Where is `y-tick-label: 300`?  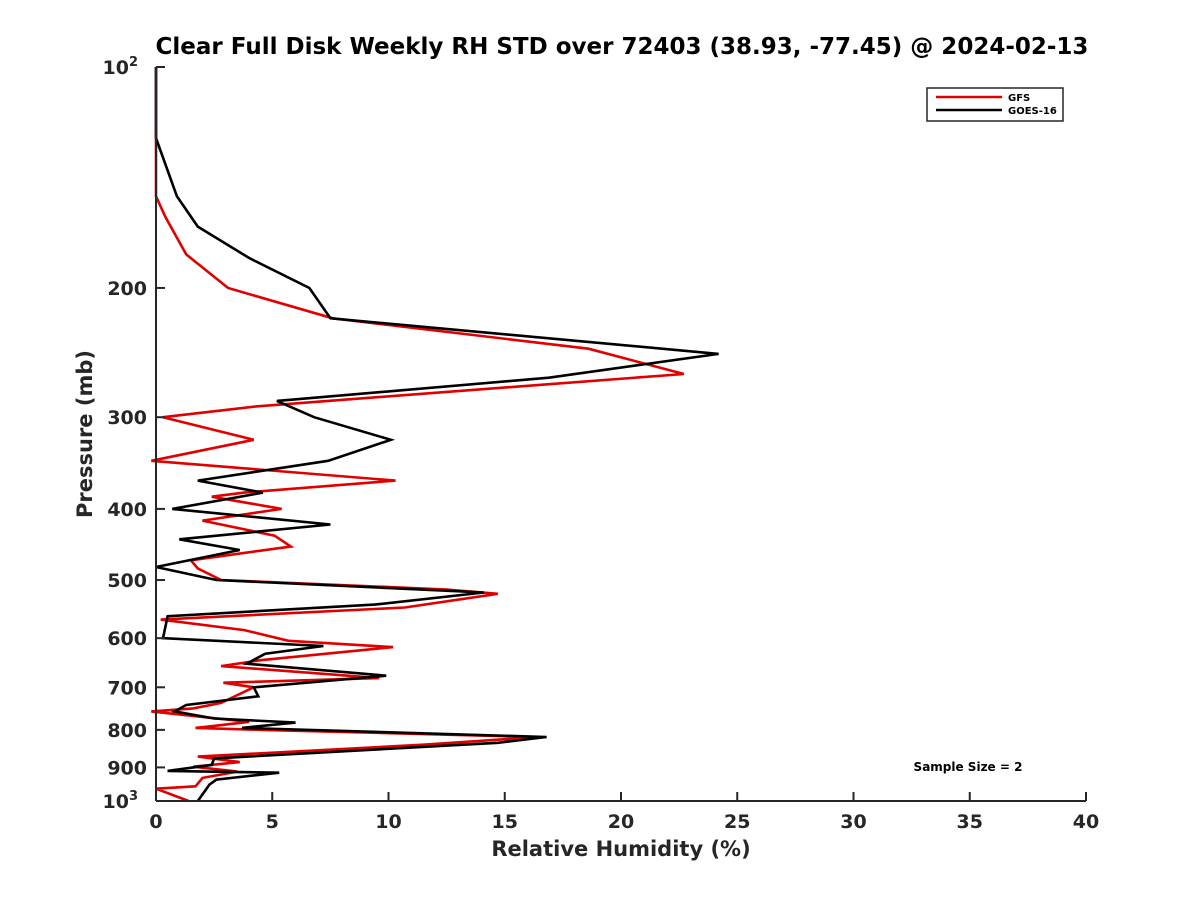
y-tick-label: 300 is located at coordinates (127, 418).